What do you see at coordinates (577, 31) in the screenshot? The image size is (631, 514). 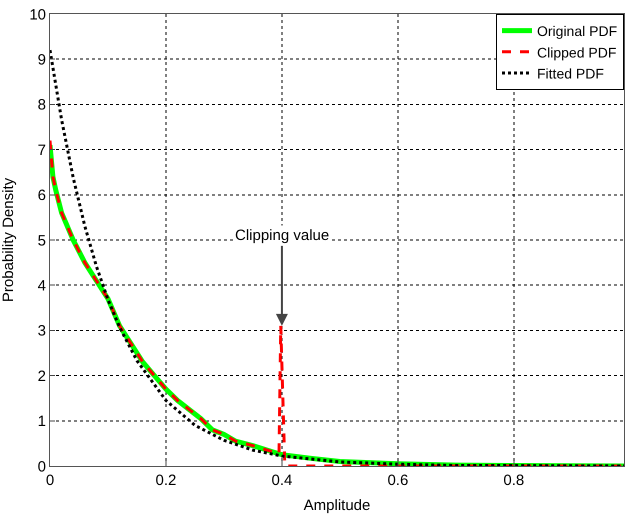 I see `legend-label: Original PDF` at bounding box center [577, 31].